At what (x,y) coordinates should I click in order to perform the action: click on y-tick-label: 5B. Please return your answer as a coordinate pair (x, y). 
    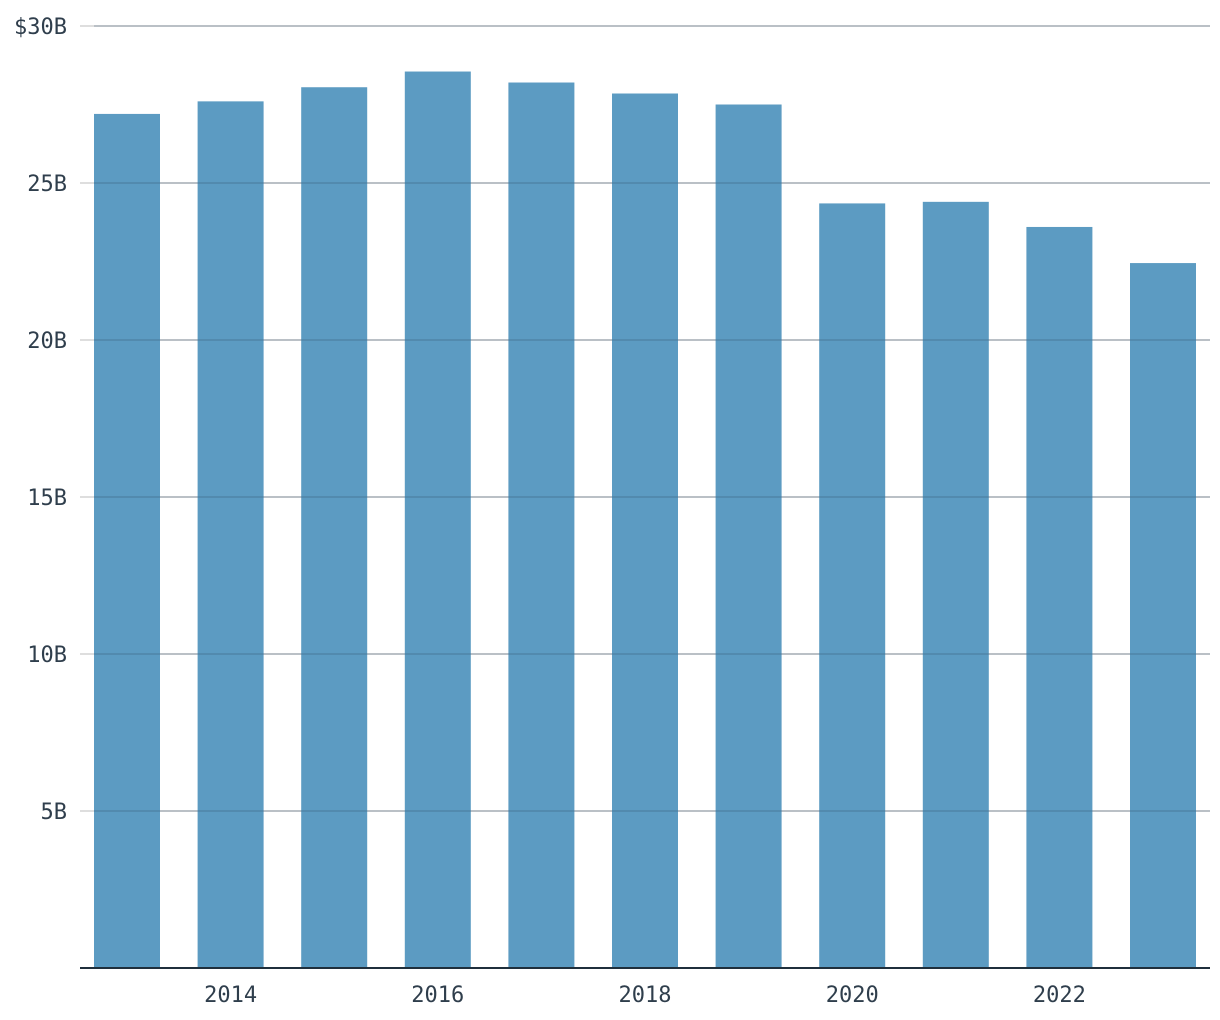
    Looking at the image, I should click on (54, 812).